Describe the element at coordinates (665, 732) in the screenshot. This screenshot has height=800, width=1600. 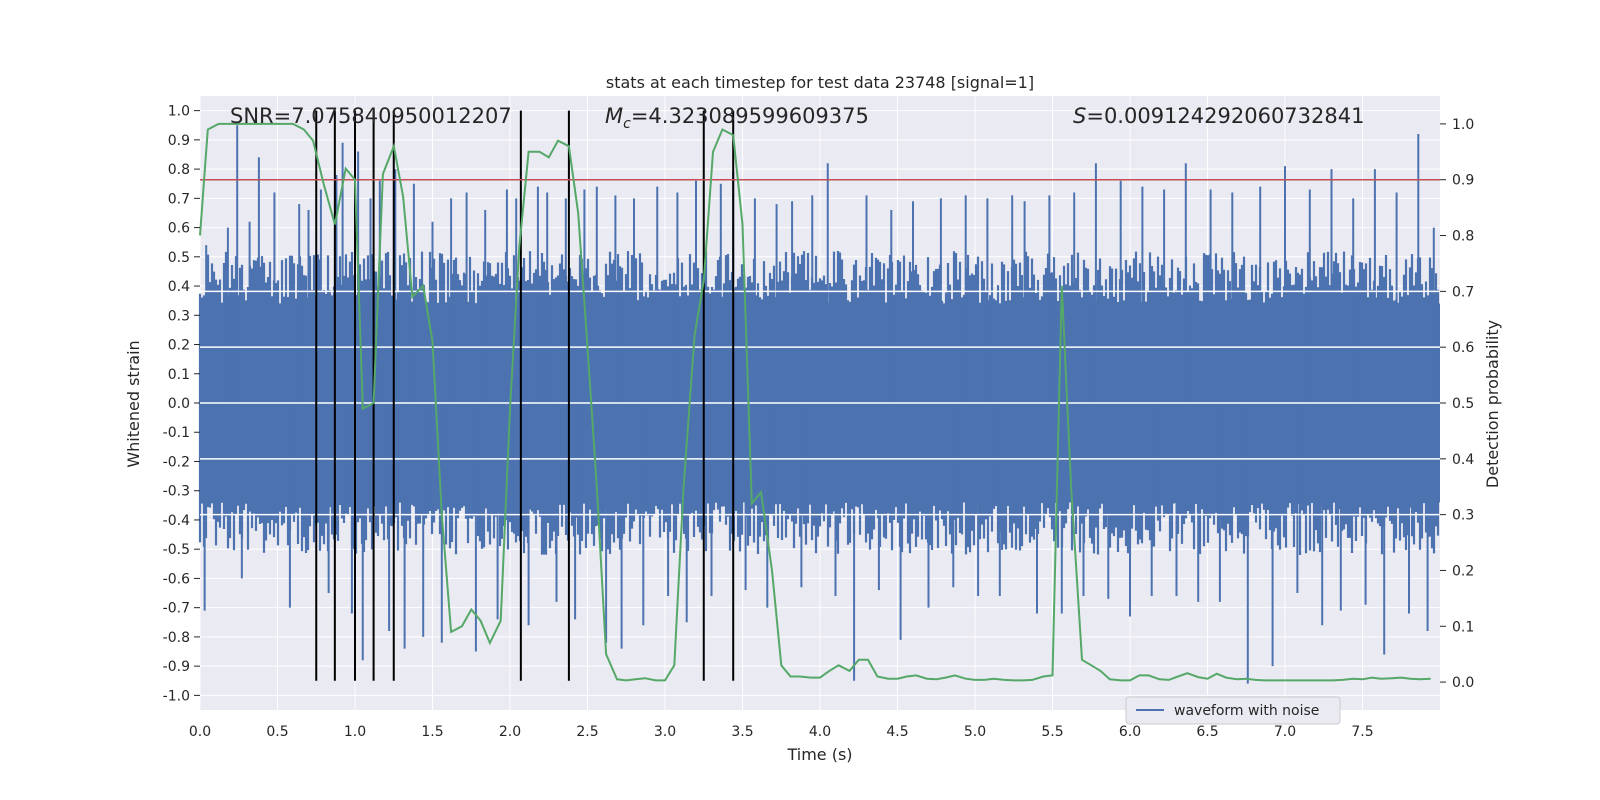
I see `x-tick-label: 3.0` at that location.